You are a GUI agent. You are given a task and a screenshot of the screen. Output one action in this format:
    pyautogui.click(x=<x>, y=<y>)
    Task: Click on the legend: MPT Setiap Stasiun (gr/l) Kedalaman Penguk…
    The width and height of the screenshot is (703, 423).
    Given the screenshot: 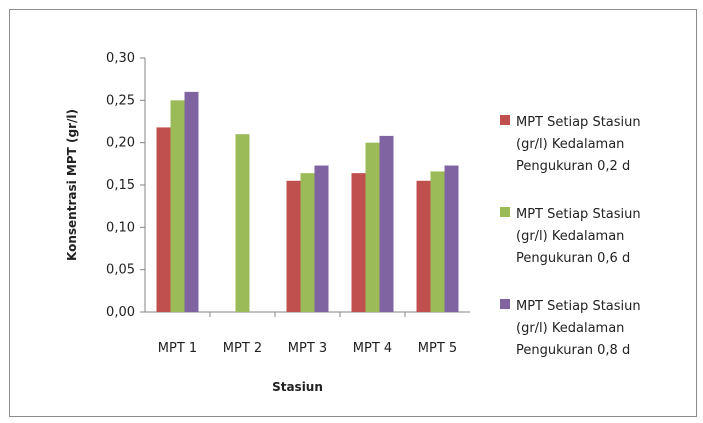 What is the action you would take?
    pyautogui.click(x=570, y=236)
    